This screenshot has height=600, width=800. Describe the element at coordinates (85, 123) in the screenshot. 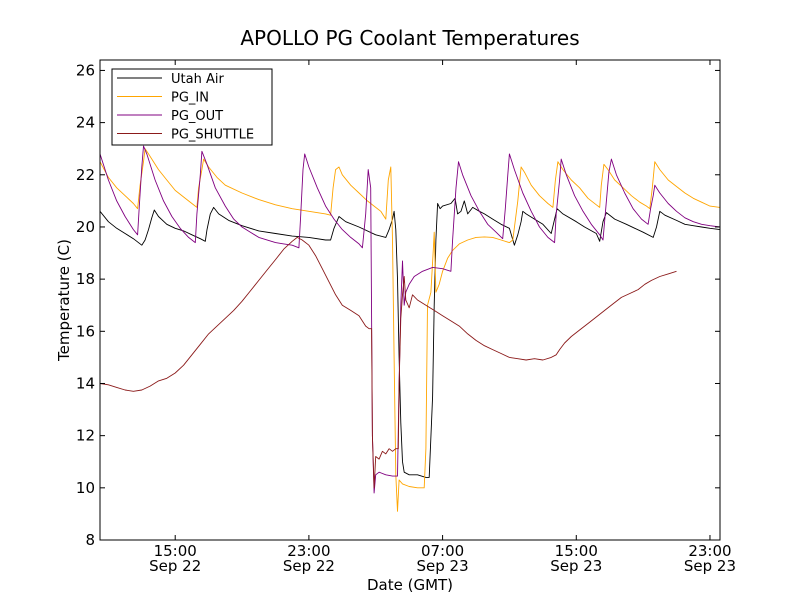

I see `y-tick-label: 24` at that location.